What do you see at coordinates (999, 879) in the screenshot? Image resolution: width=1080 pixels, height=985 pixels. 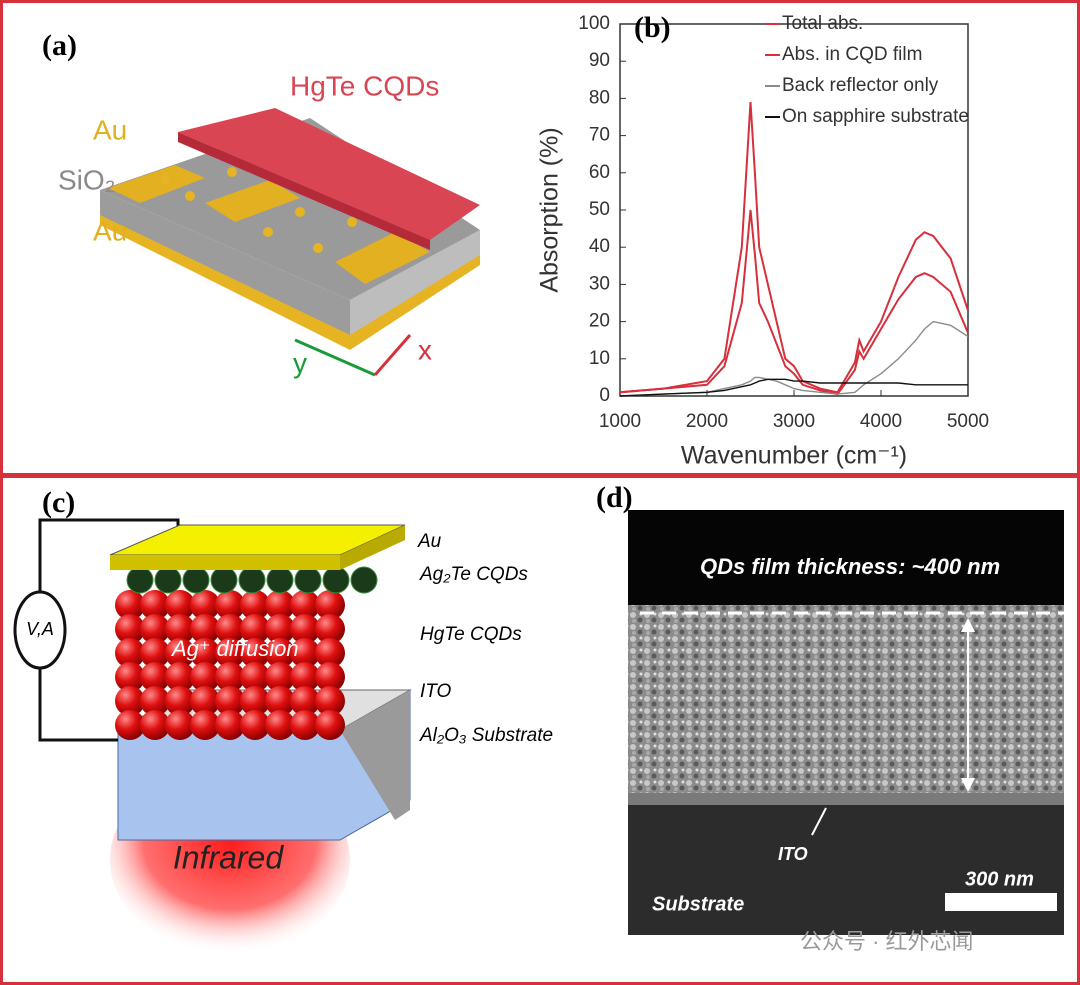 I see `scale-bar-label: 300 nm` at bounding box center [999, 879].